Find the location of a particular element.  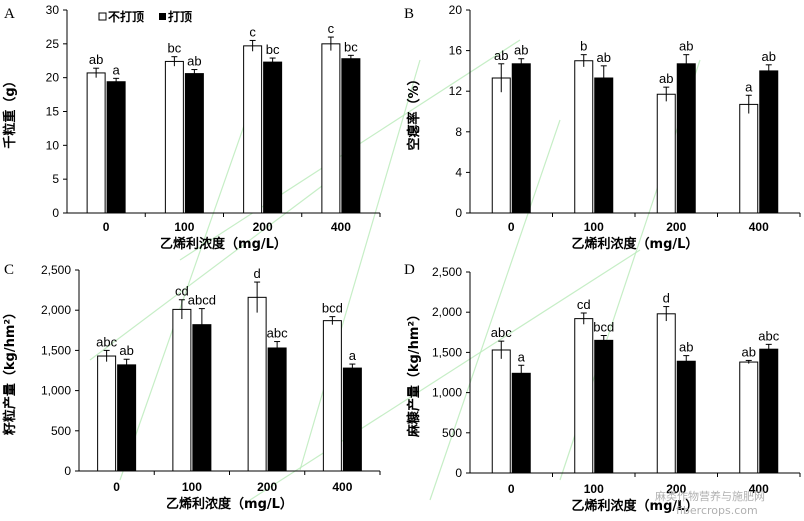

legend-label-filled: 打顶 is located at coordinates (180, 16).